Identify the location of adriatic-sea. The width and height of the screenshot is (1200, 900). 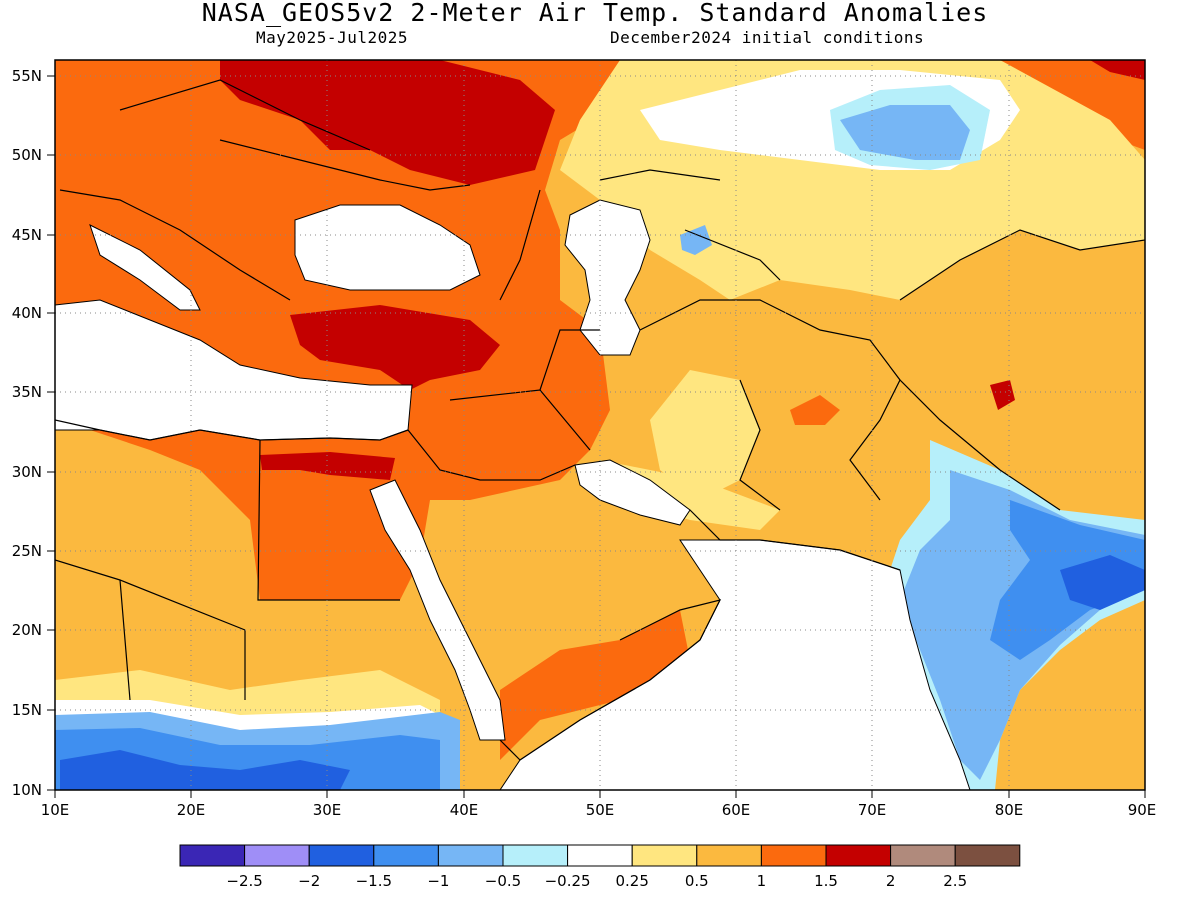
(145, 267).